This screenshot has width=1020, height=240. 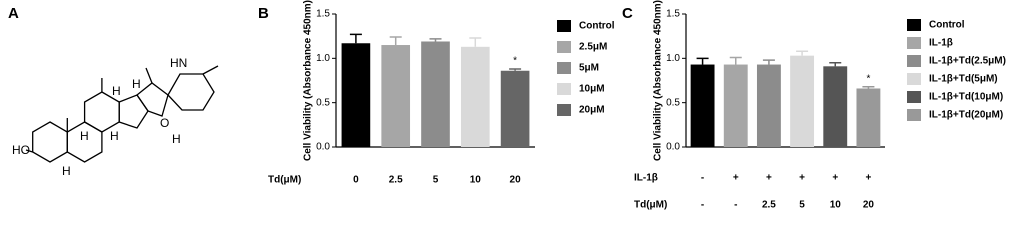 What do you see at coordinates (593, 47) in the screenshot?
I see `legend-label: 2.5μM` at bounding box center [593, 47].